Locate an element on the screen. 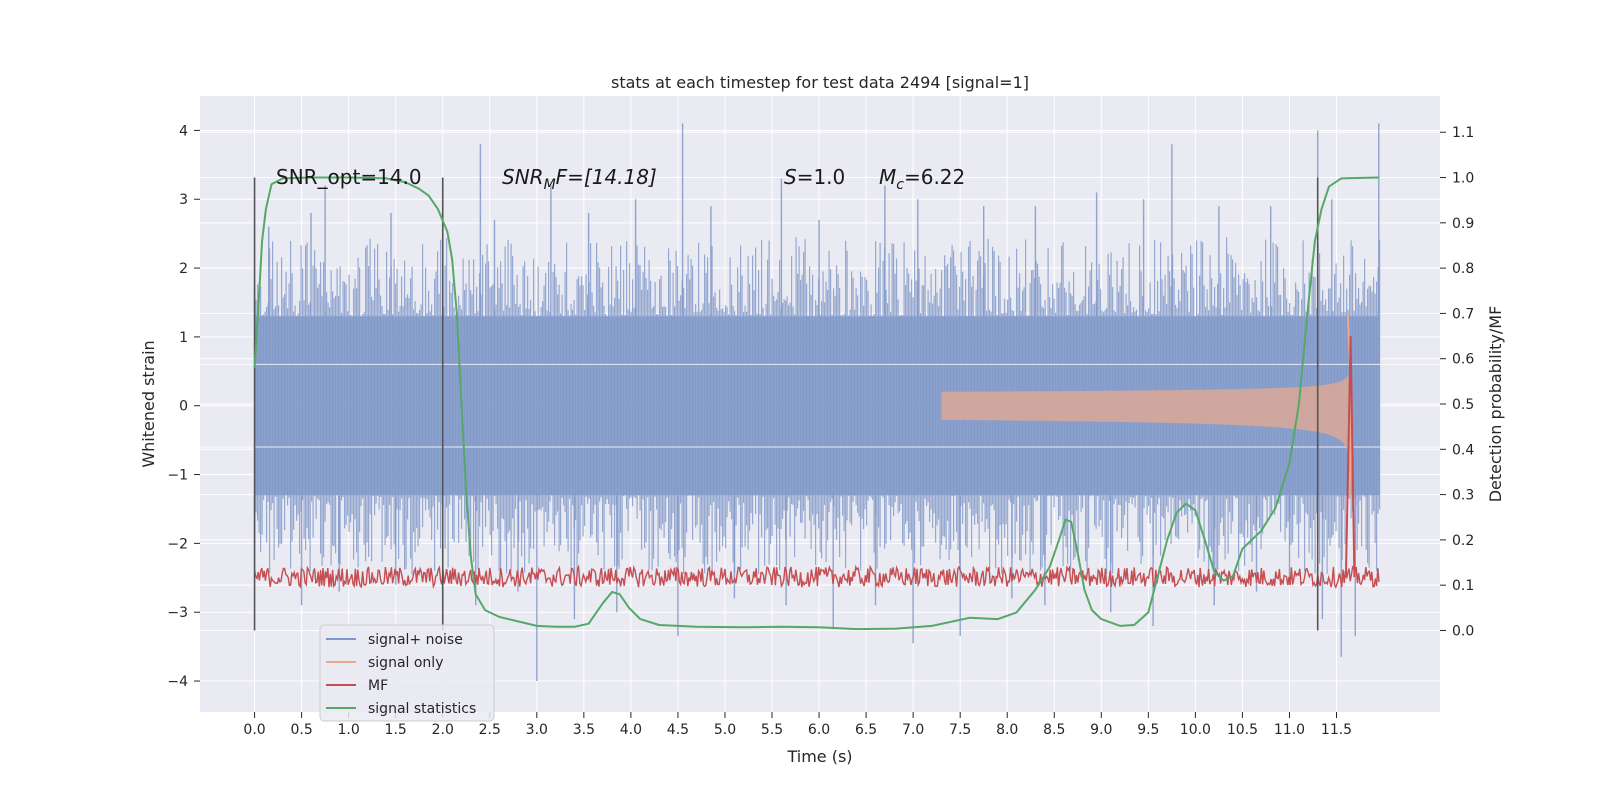 The width and height of the screenshot is (1600, 800). x-tick-label: 7.0 is located at coordinates (913, 730).